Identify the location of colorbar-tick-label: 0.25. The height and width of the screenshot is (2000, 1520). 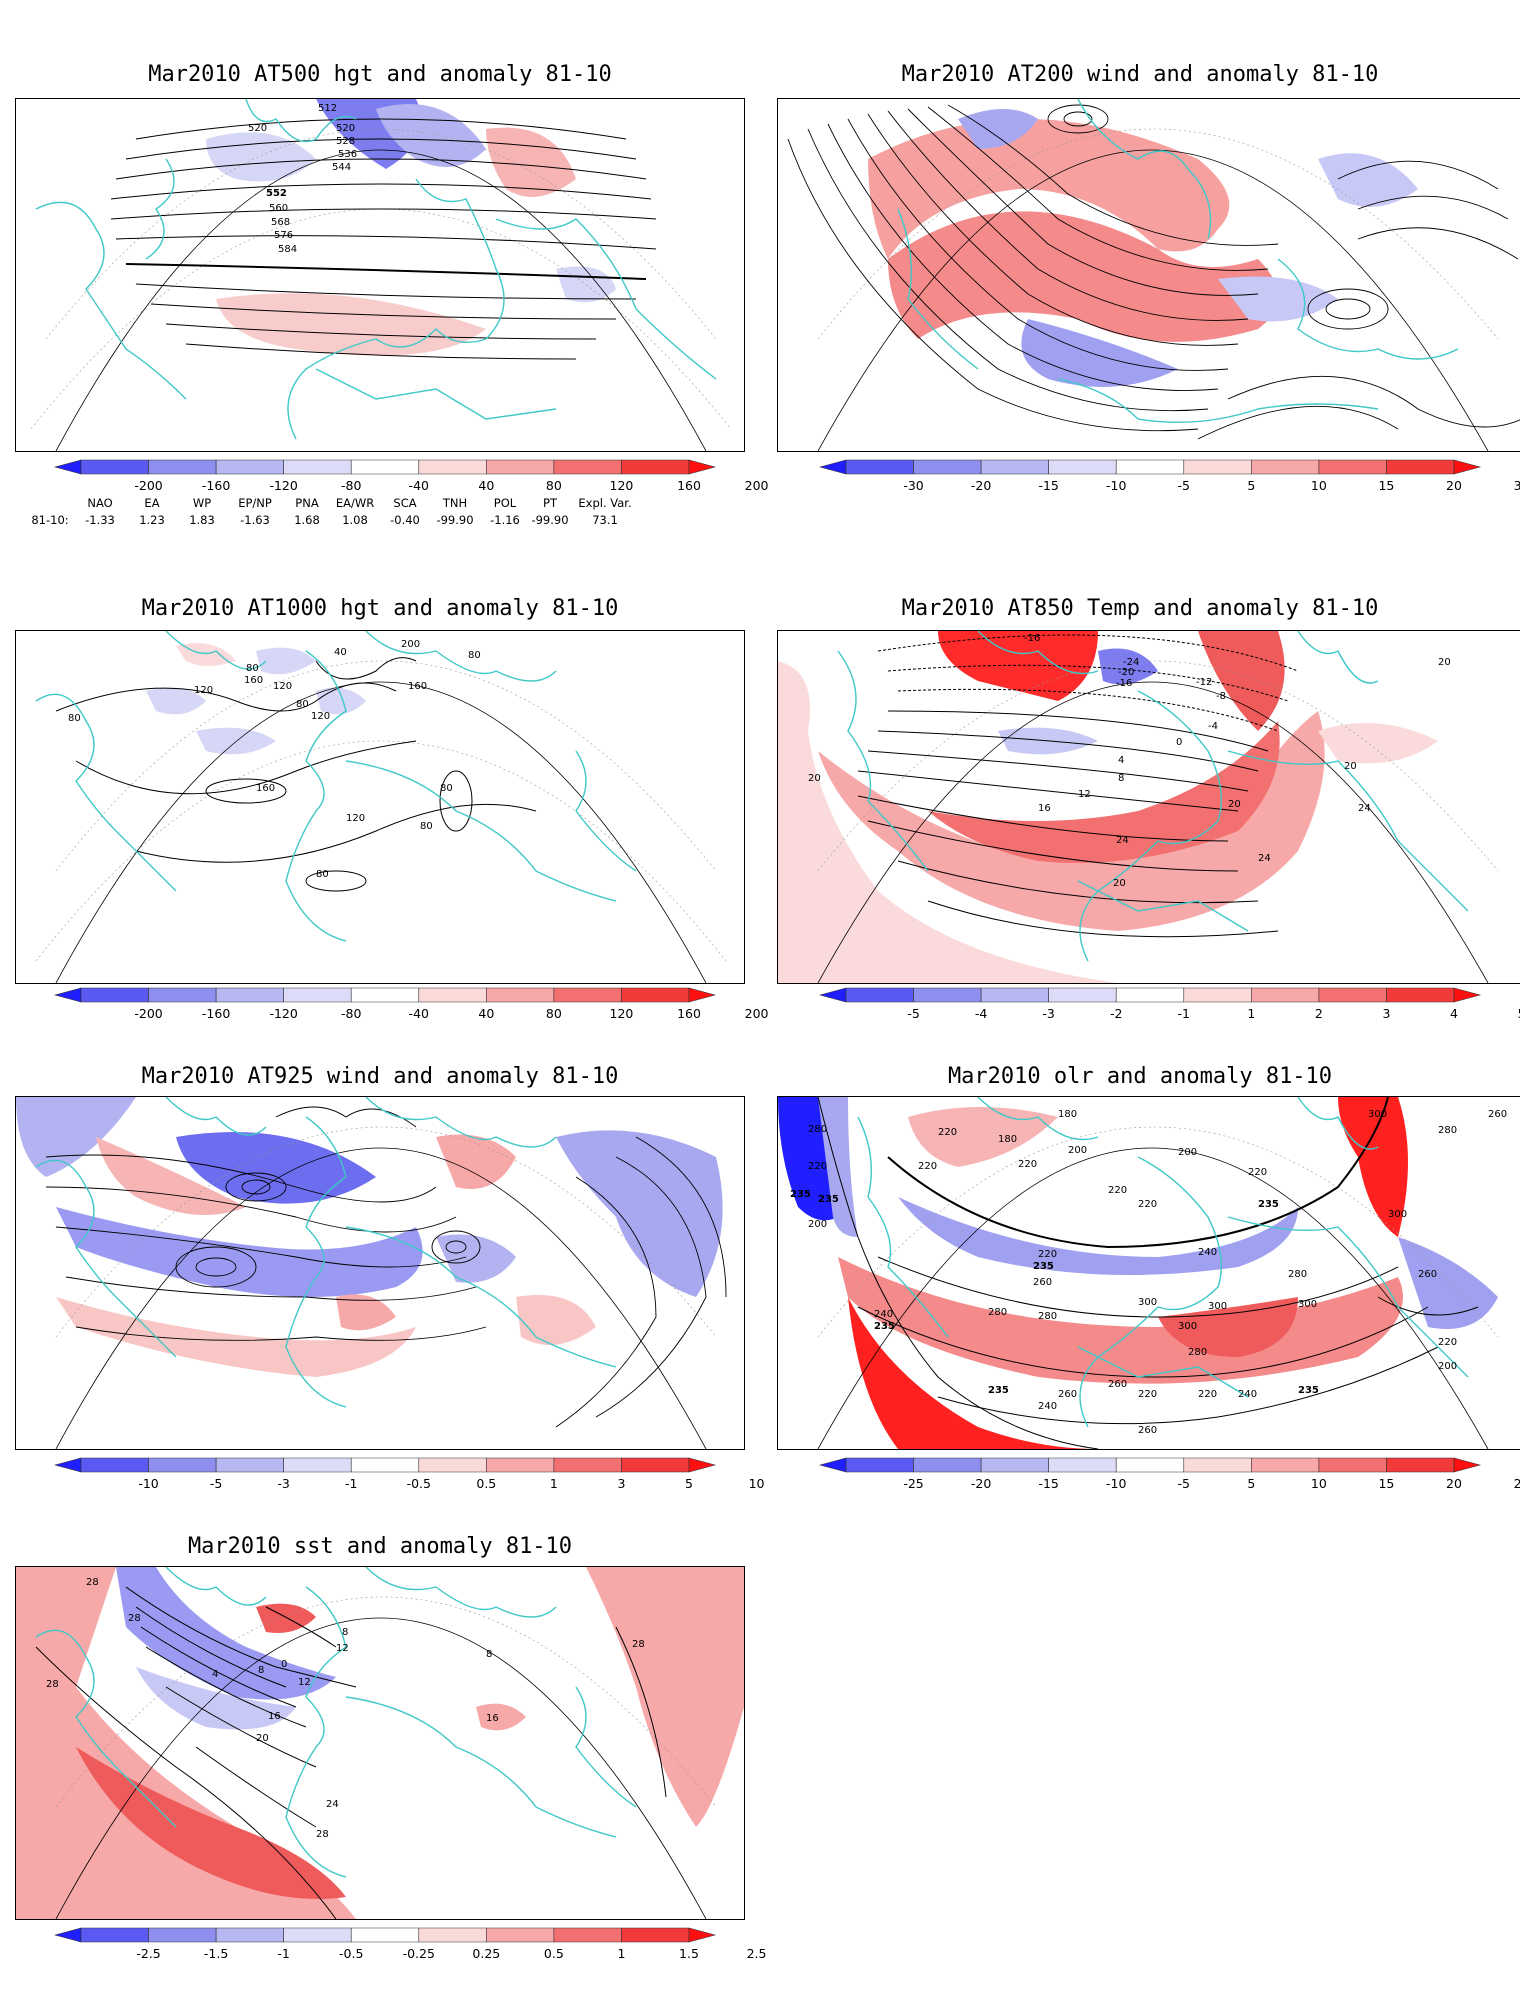
(486, 1953).